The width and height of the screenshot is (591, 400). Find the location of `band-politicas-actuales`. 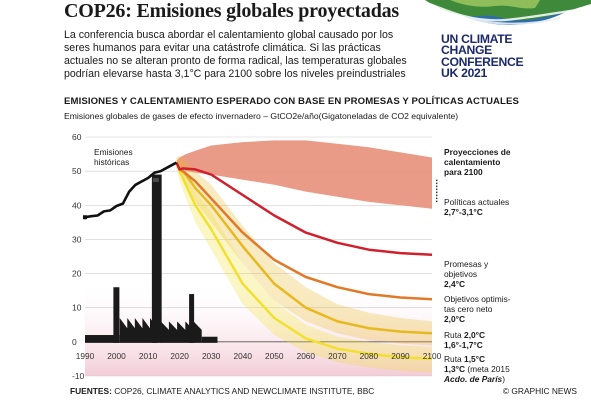

band-politicas-actuales is located at coordinates (304, 174).